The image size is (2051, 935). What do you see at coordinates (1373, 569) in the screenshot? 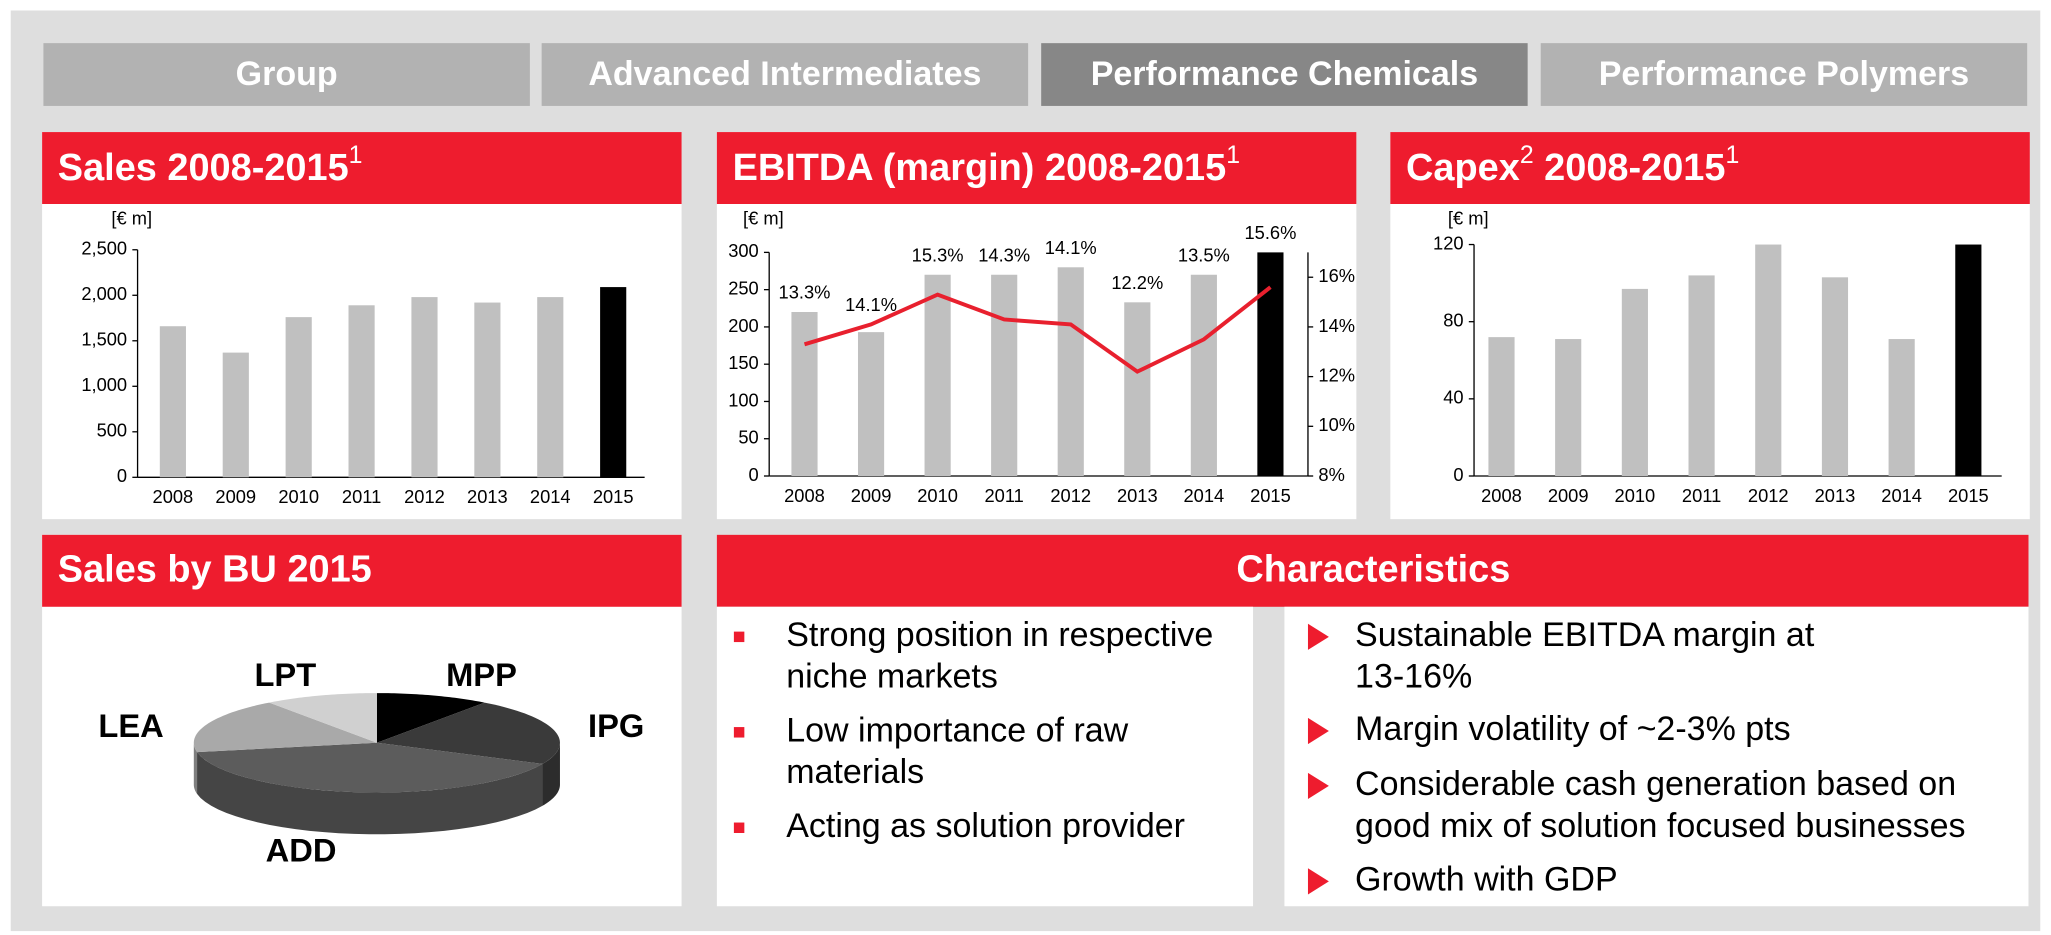
I see `panel-title: Characteristics` at bounding box center [1373, 569].